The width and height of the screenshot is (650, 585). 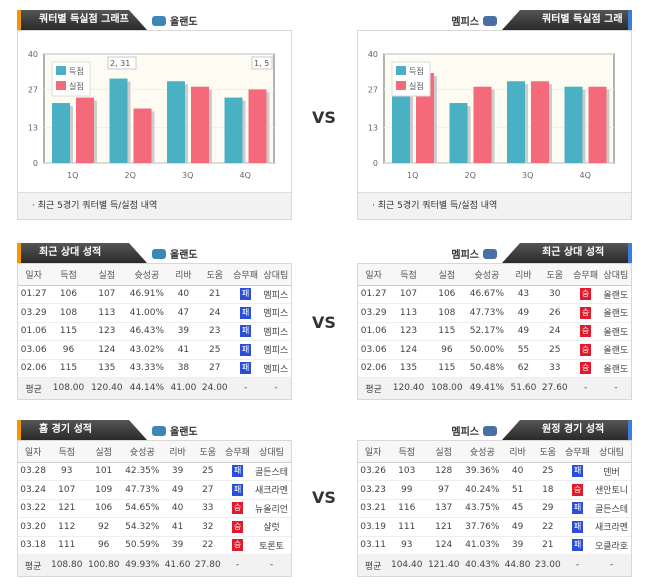 I want to click on table-cell: 135, so click(x=106, y=368).